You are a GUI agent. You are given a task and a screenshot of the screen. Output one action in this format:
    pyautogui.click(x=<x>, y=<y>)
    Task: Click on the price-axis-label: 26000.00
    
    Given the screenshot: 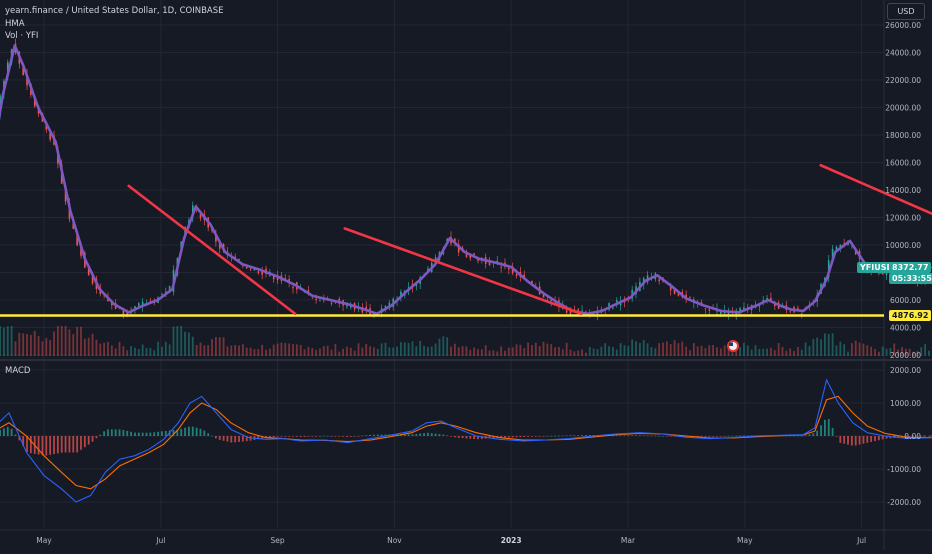 What is the action you would take?
    pyautogui.click(x=903, y=25)
    